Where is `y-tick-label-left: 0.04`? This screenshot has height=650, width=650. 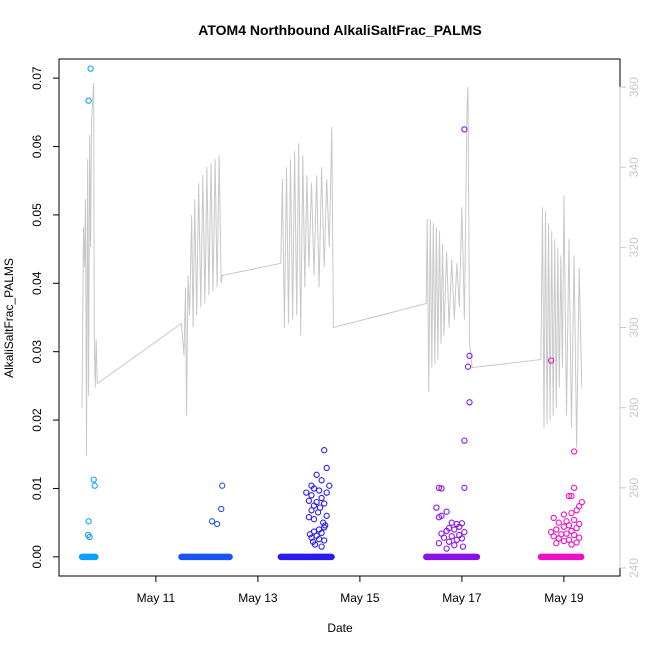
y-tick-label-left: 0.04 is located at coordinates (37, 283).